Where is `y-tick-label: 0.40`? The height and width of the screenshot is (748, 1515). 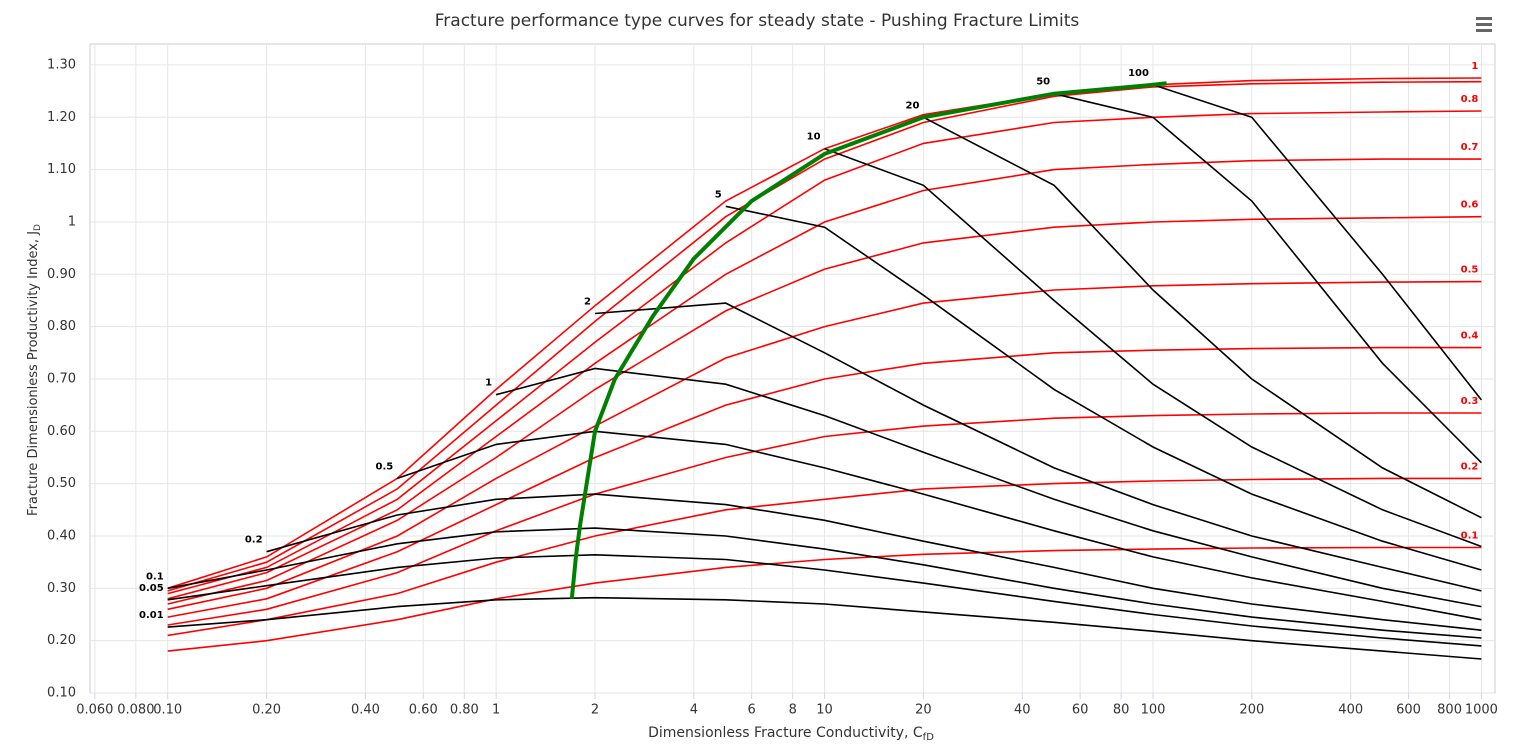 y-tick-label: 0.40 is located at coordinates (61, 535).